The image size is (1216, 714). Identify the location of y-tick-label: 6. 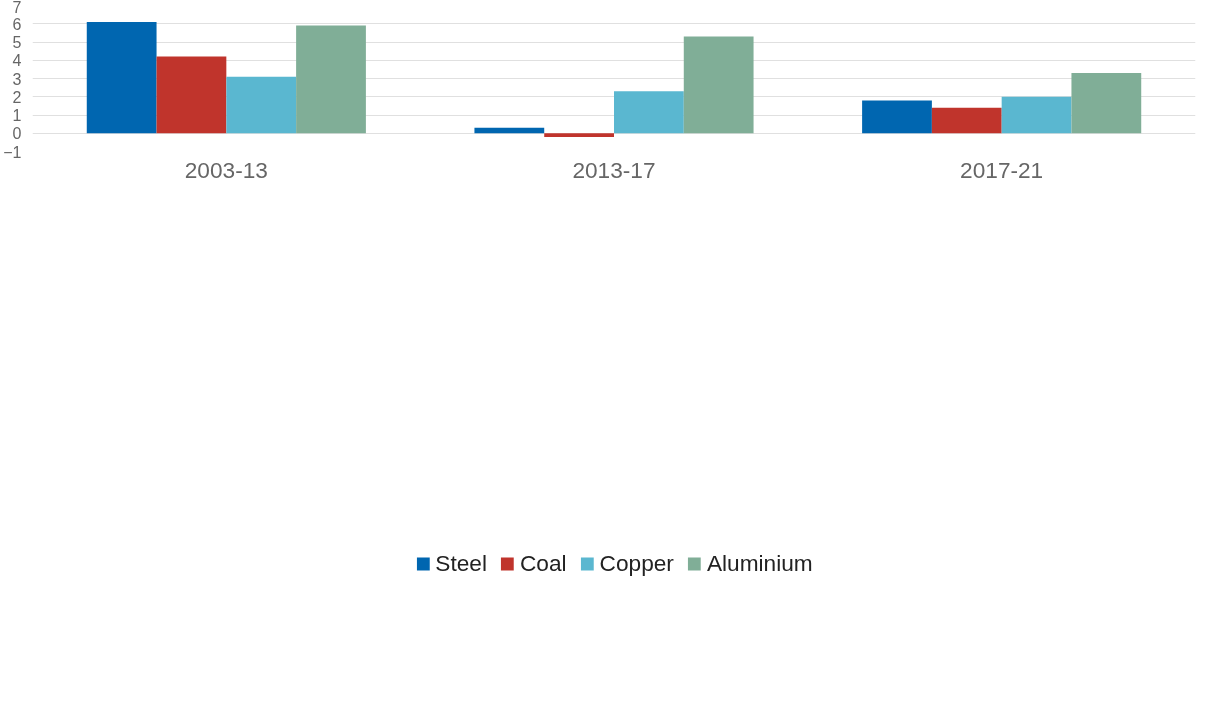
(17, 24).